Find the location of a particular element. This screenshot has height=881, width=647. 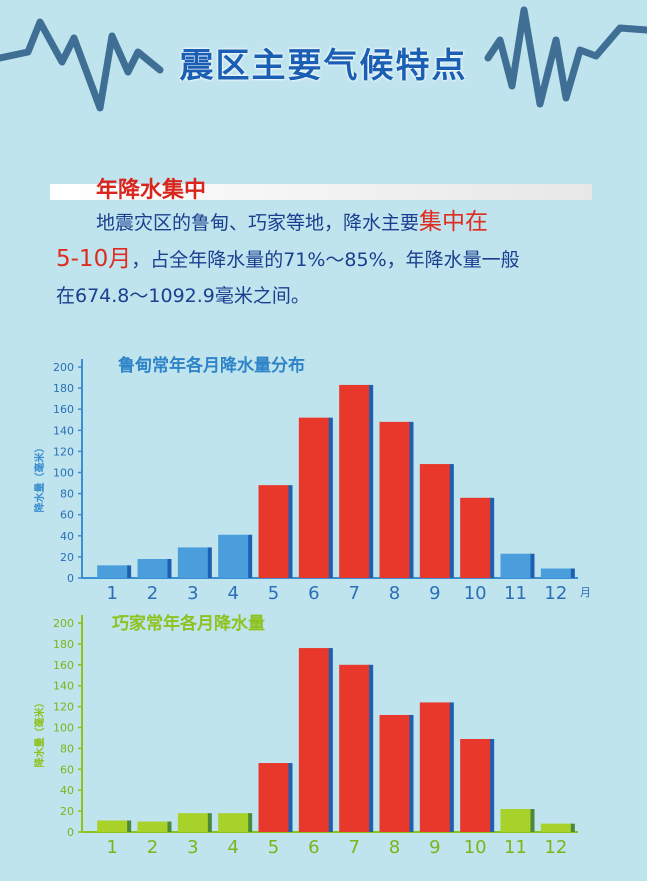

paragraph-line-2: 5-10月，占全年降水量的71%～85%，年降水量一般 is located at coordinates (330, 259).